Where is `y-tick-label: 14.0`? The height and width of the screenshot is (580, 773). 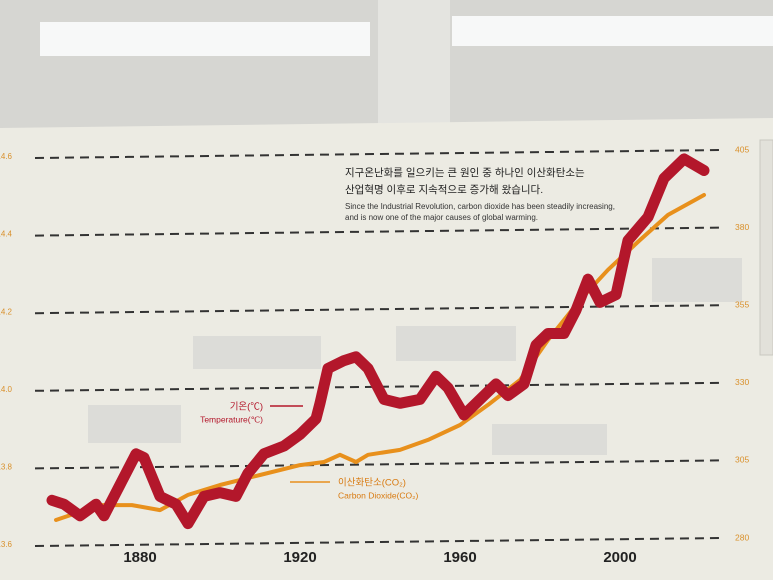
y-tick-label: 14.0 is located at coordinates (6, 389).